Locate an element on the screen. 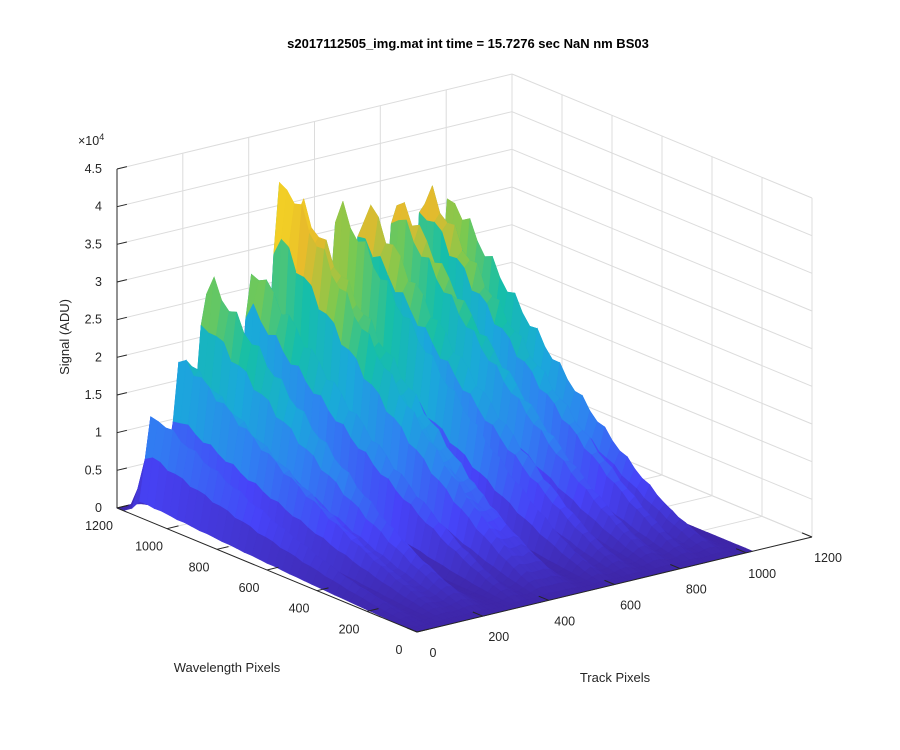 This screenshot has width=900, height=750. y-tick-label: 200 is located at coordinates (349, 629).